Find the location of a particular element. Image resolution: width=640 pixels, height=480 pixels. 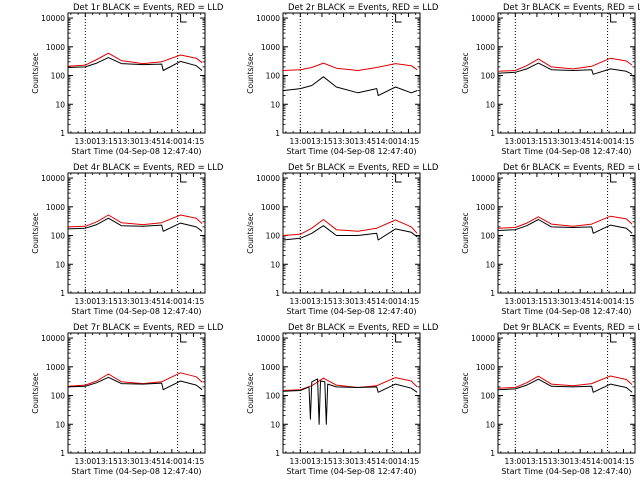

panel-title: Det 4r BLACK = Events, RED = LLD is located at coordinates (148, 168).